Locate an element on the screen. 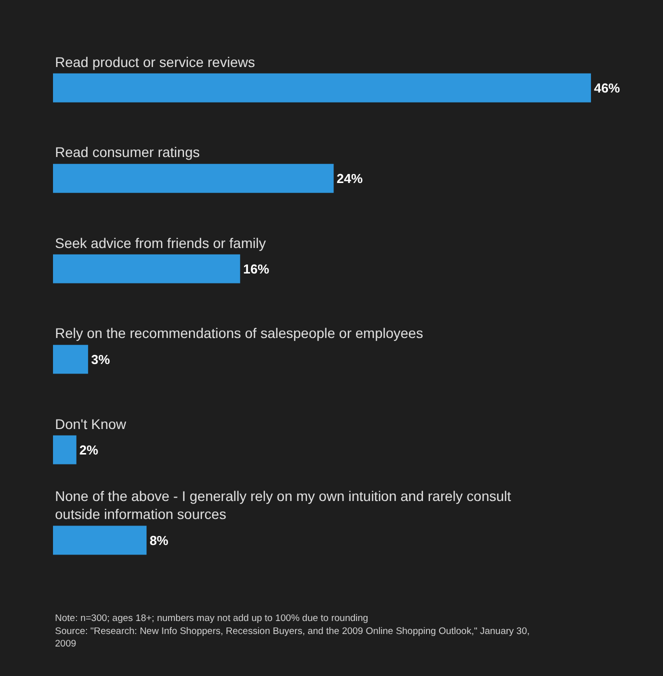 The image size is (663, 676). y-tick-label: Seek advice from friends or family is located at coordinates (160, 243).